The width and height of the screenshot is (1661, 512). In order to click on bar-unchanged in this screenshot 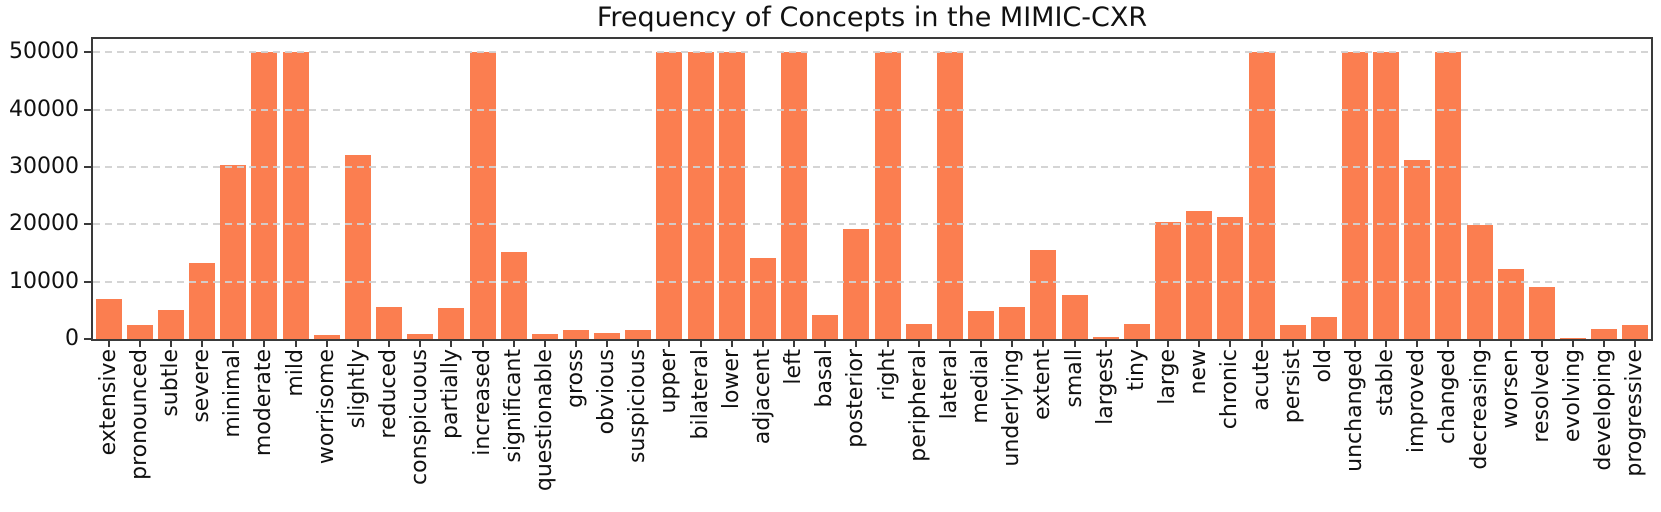, I will do `click(1354, 195)`.